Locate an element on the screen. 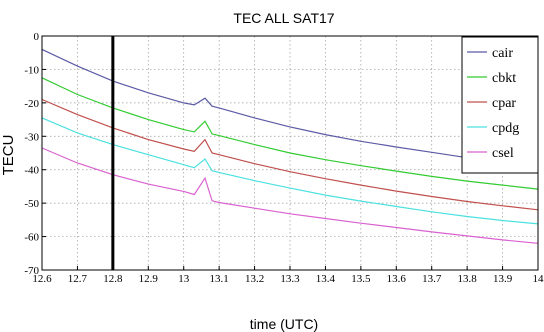  x-tick-label: 13.3 is located at coordinates (290, 279).